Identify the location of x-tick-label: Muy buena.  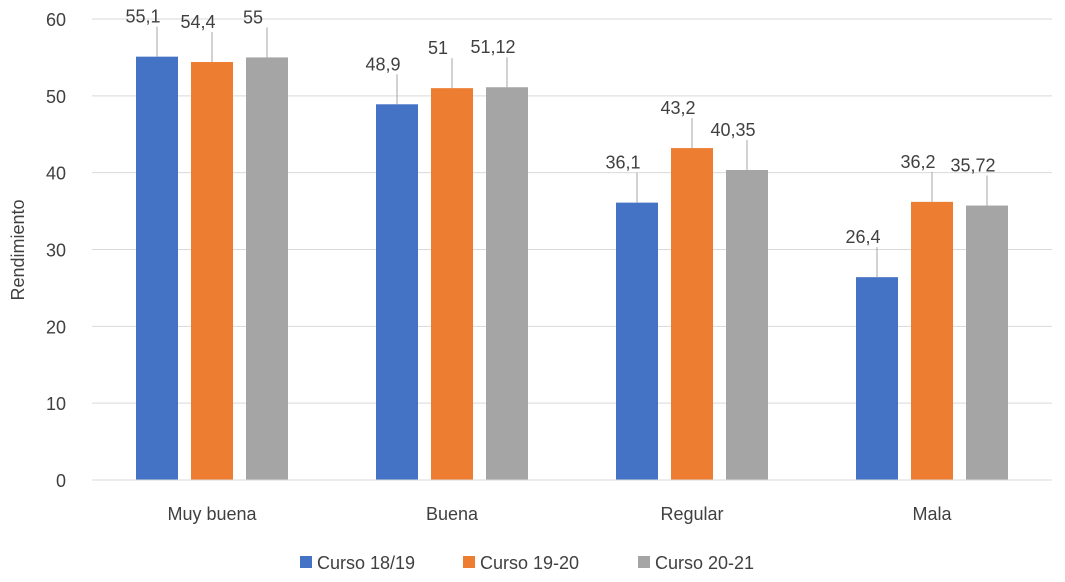
(212, 514).